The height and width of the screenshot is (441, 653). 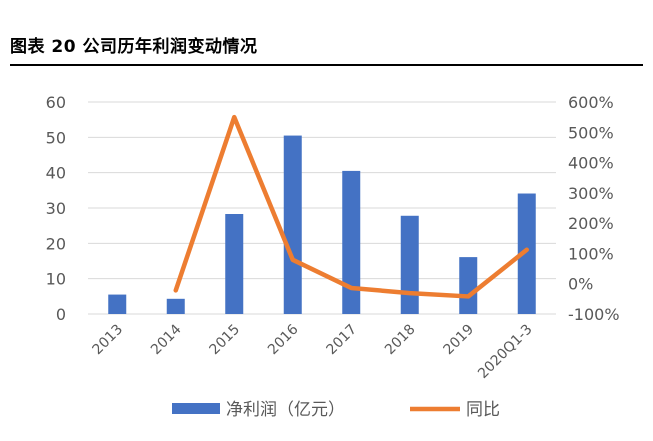 I want to click on x-tick-label: 2019, so click(x=459, y=340).